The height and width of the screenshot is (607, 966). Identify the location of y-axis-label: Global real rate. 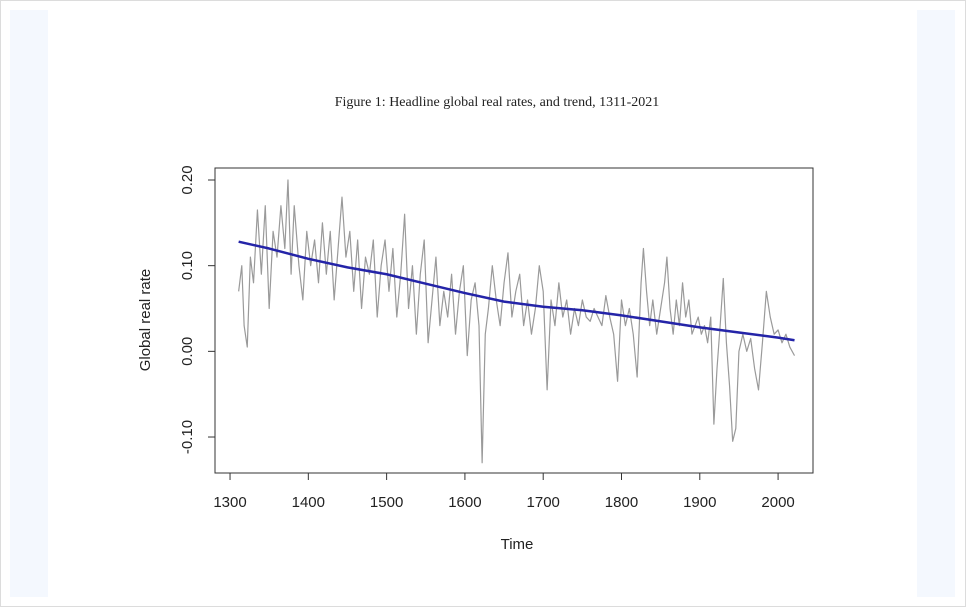
(145, 320).